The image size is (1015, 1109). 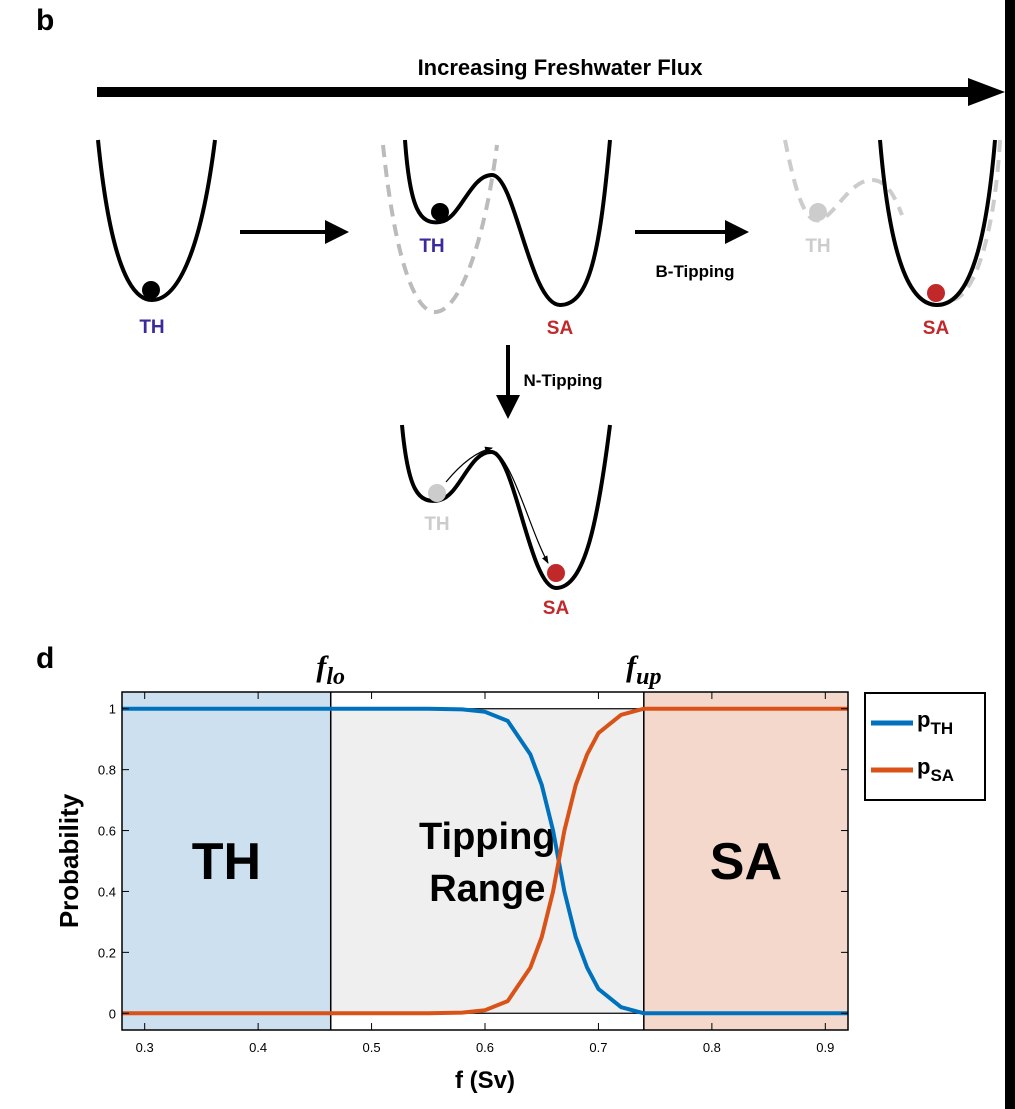 What do you see at coordinates (925, 746) in the screenshot?
I see `legend-box` at bounding box center [925, 746].